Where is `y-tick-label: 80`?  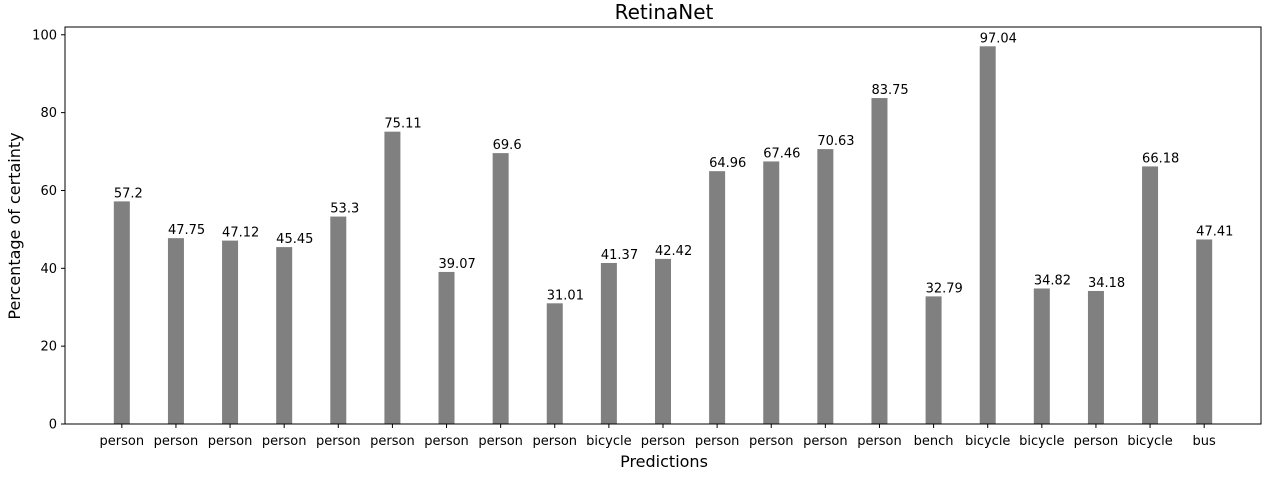
y-tick-label: 80 is located at coordinates (48, 113).